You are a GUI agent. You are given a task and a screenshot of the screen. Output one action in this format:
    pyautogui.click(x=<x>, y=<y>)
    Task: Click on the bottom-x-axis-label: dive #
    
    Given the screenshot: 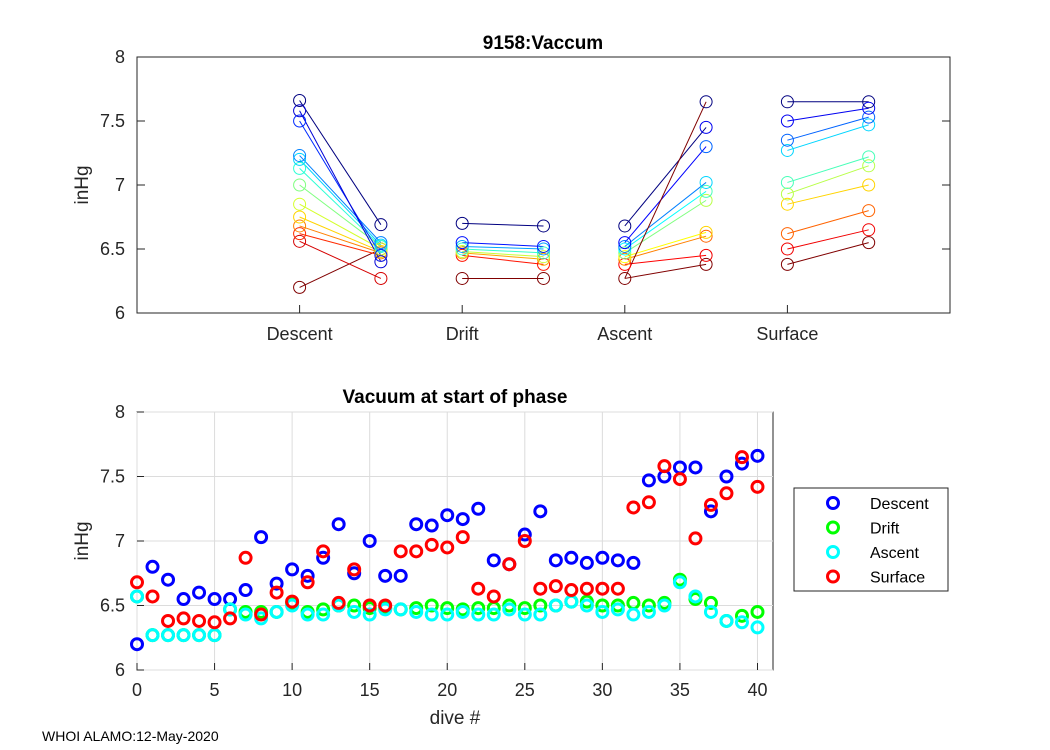 What is the action you would take?
    pyautogui.click(x=455, y=718)
    